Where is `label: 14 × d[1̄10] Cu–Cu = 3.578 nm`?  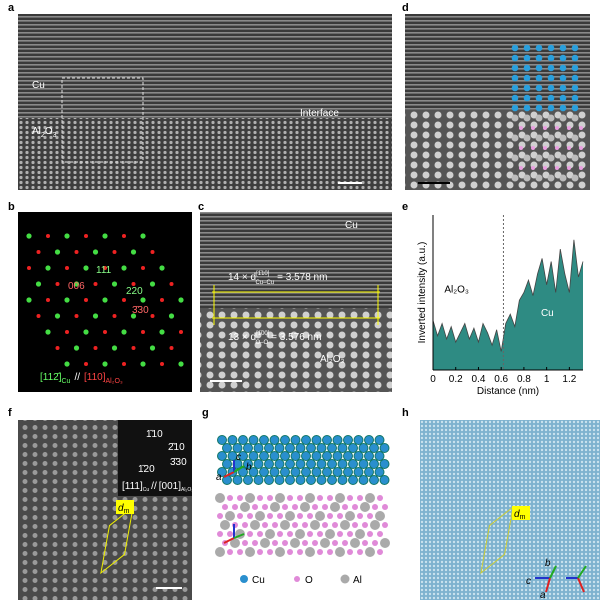 label: 14 × d[1̄10] Cu–Cu = 3.578 nm is located at coordinates (277, 278).